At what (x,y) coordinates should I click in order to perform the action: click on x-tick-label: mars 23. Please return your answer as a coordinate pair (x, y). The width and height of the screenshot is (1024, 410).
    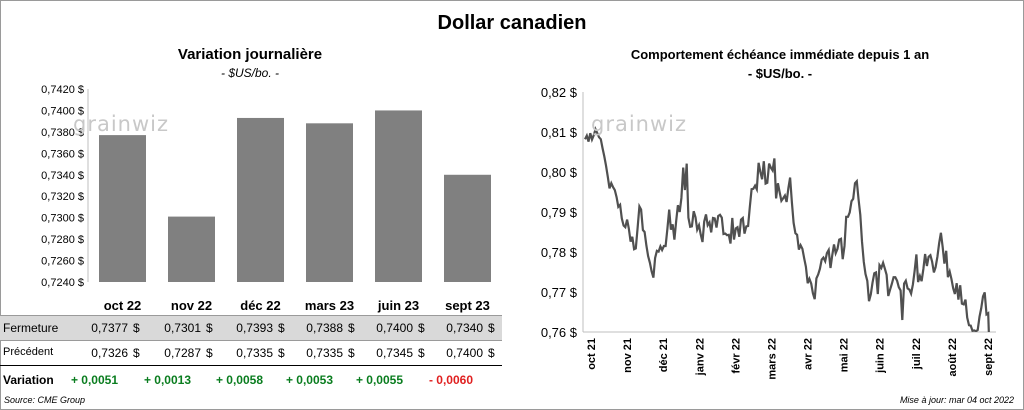
    Looking at the image, I should click on (329, 305).